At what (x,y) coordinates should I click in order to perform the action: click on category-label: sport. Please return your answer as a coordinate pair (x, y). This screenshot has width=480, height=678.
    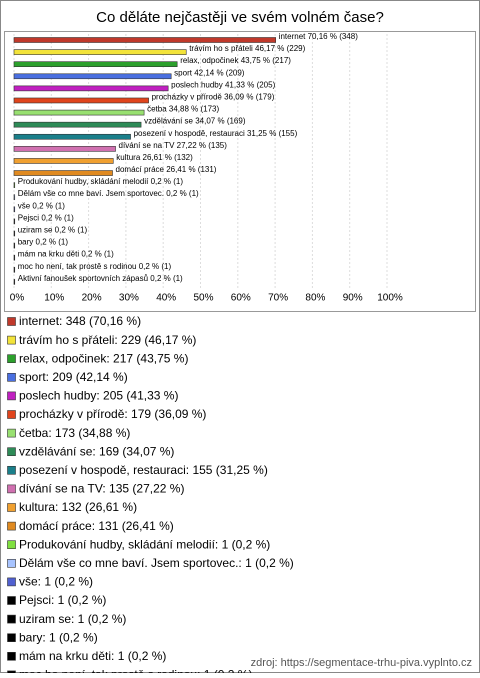
    Looking at the image, I should click on (183, 72).